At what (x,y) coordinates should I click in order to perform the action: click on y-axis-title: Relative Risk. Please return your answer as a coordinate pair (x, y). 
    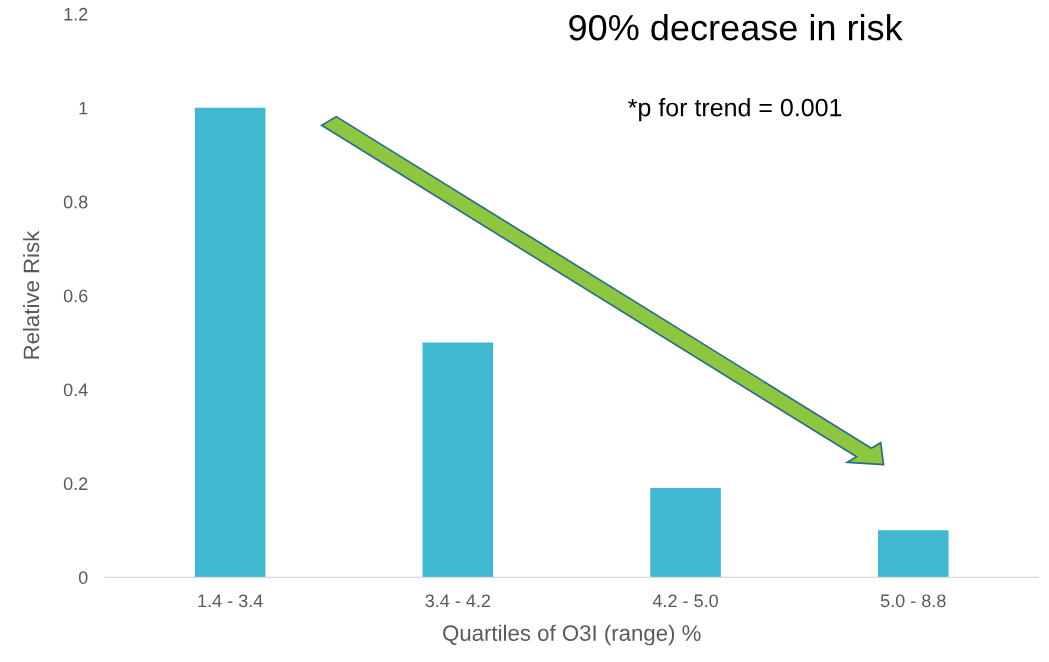
    Looking at the image, I should click on (31, 294).